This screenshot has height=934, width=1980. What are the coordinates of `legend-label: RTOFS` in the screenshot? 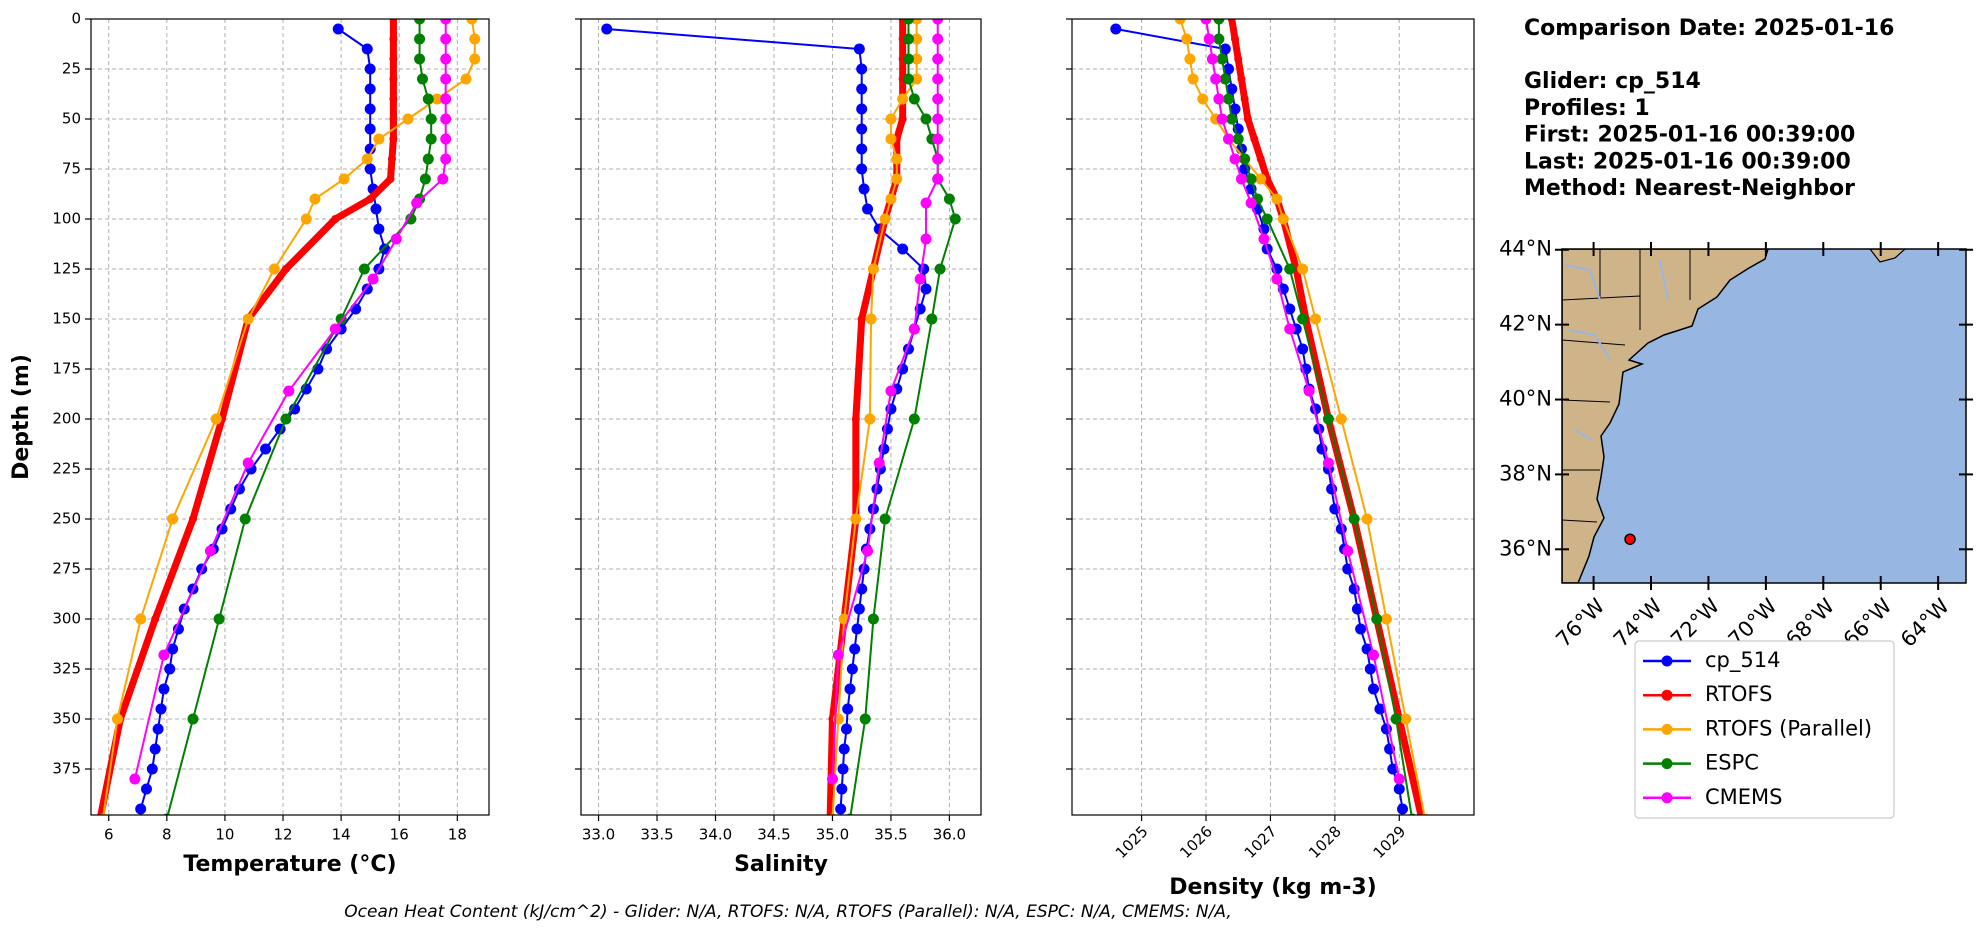 It's located at (1738, 694).